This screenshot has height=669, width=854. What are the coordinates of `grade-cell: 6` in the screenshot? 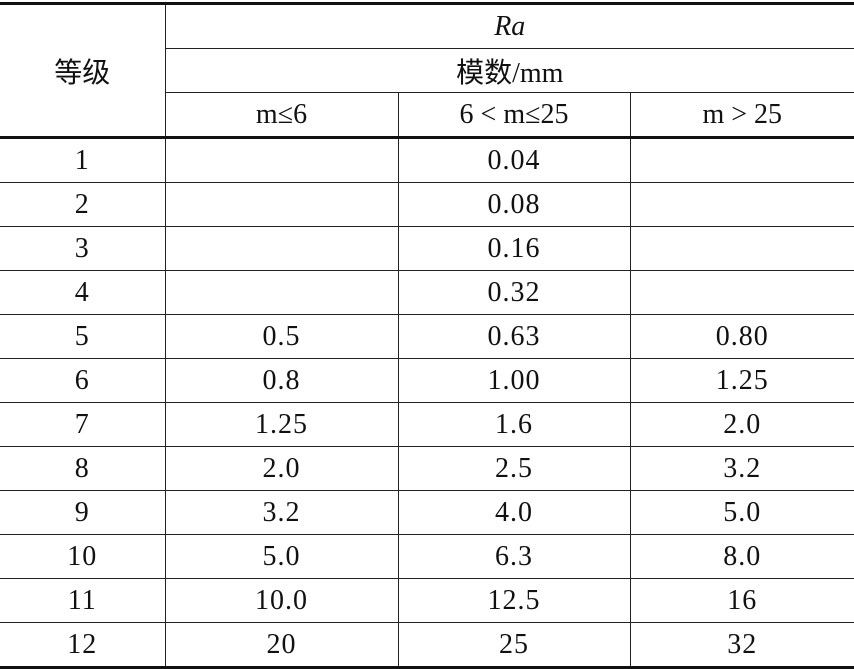 It's located at (83, 380).